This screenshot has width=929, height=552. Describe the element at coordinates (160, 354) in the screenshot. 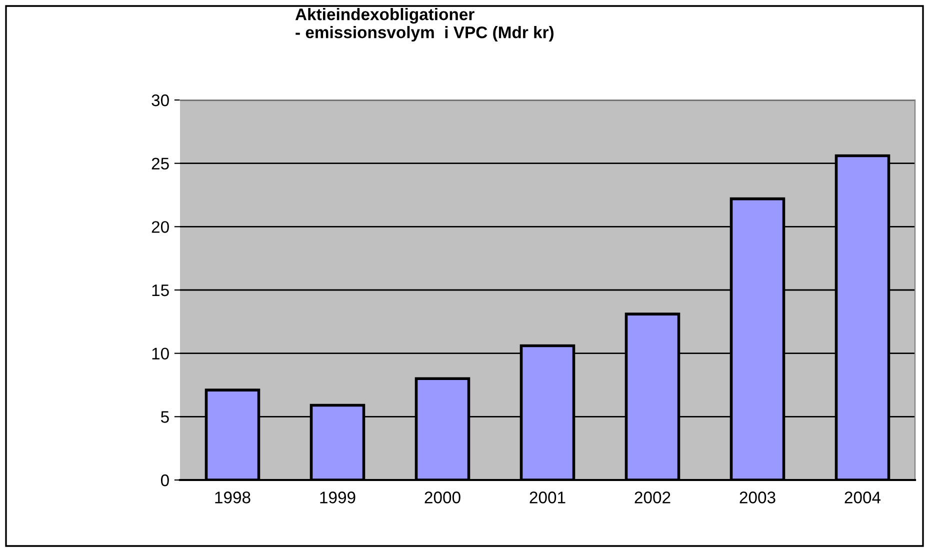

I see `y-tick-label: 10` at that location.